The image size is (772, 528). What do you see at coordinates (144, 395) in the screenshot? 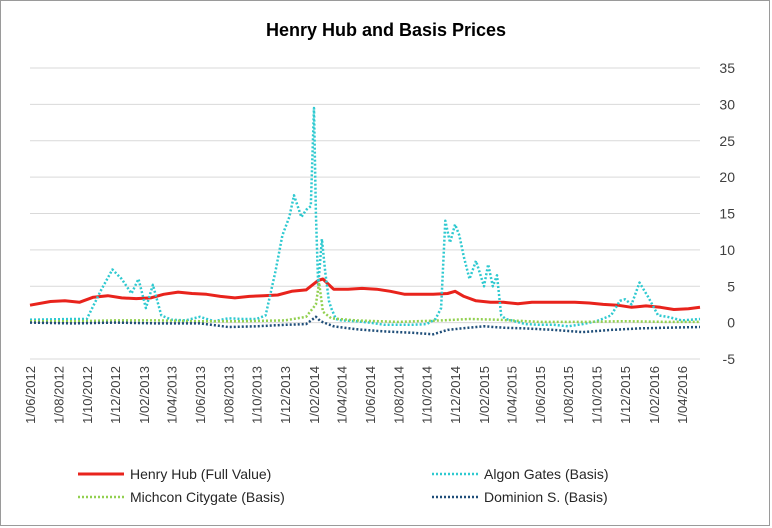
I see `x-tick-label: 1/02/2013` at bounding box center [144, 395].